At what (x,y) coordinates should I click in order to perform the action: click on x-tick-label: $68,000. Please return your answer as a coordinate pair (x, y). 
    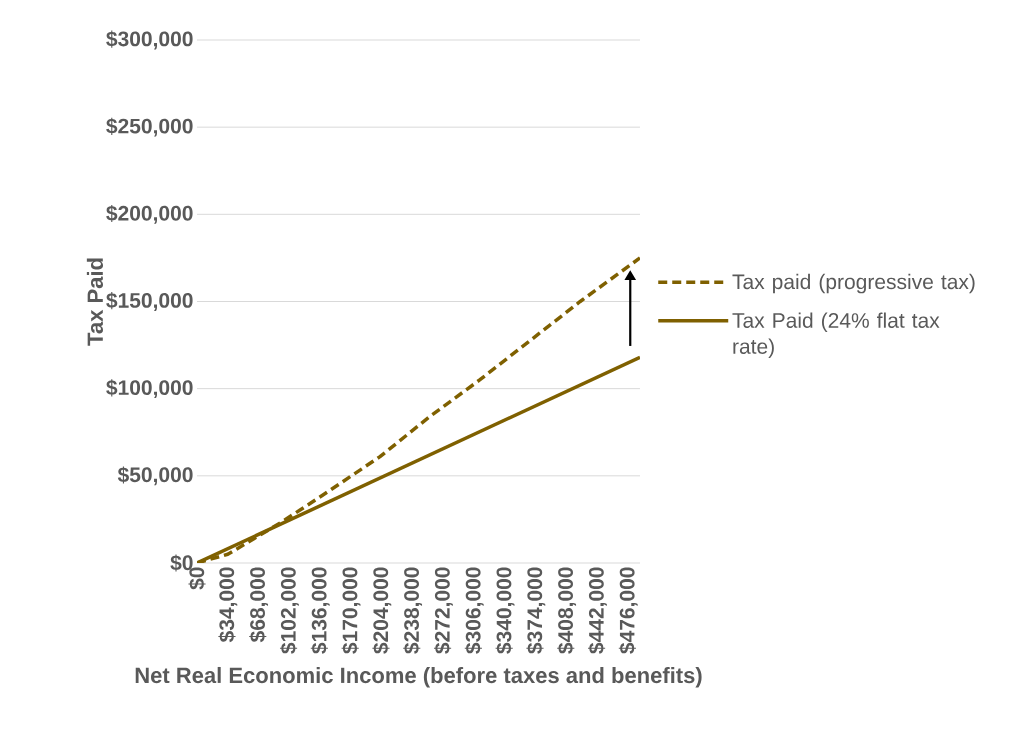
    Looking at the image, I should click on (259, 605).